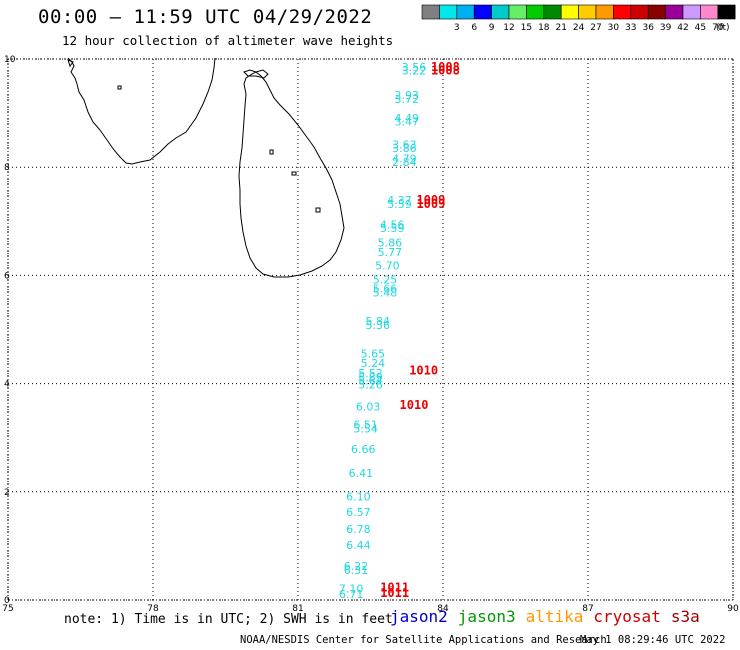  What do you see at coordinates (363, 449) in the screenshot?
I see `wave-height-label: 6.66` at bounding box center [363, 449].